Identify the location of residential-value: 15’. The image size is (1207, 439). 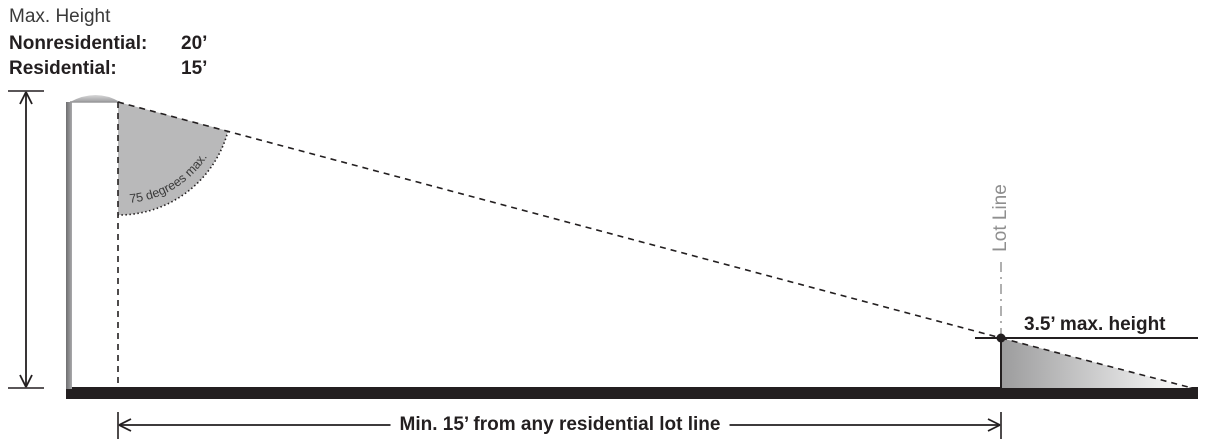
(194, 68).